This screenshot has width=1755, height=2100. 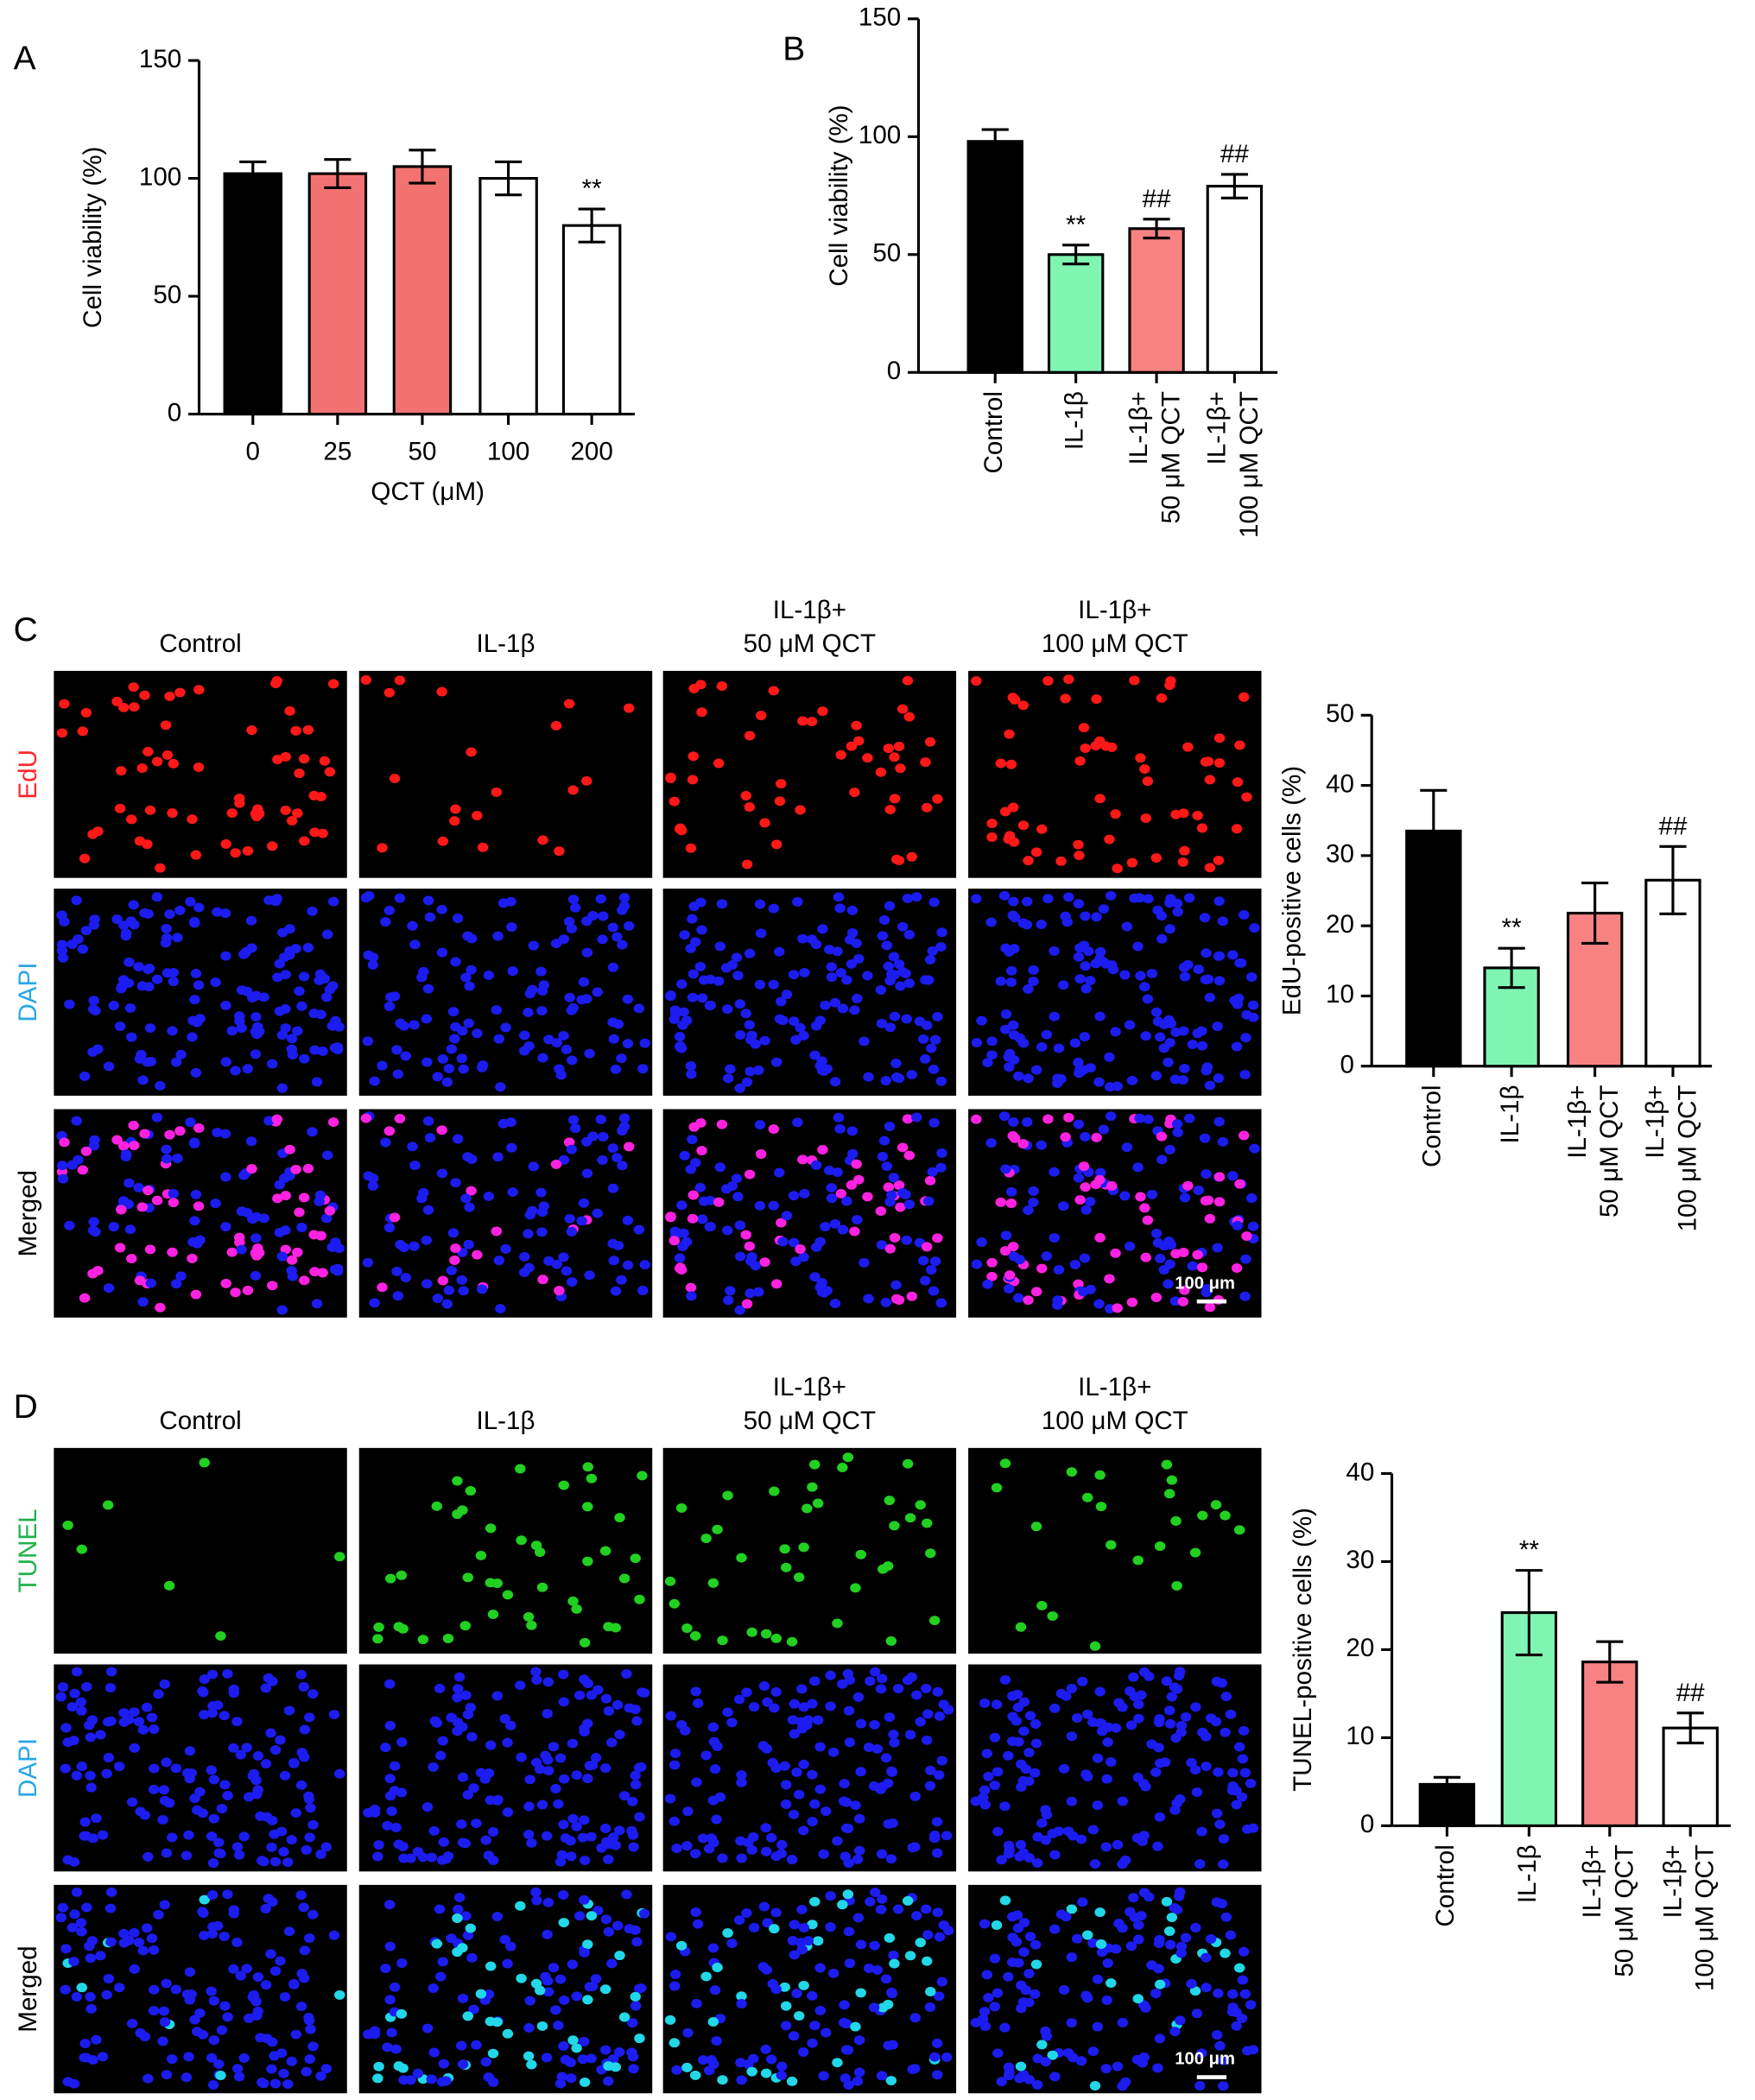 I want to click on micrograph: 100 μm, so click(x=1115, y=1213).